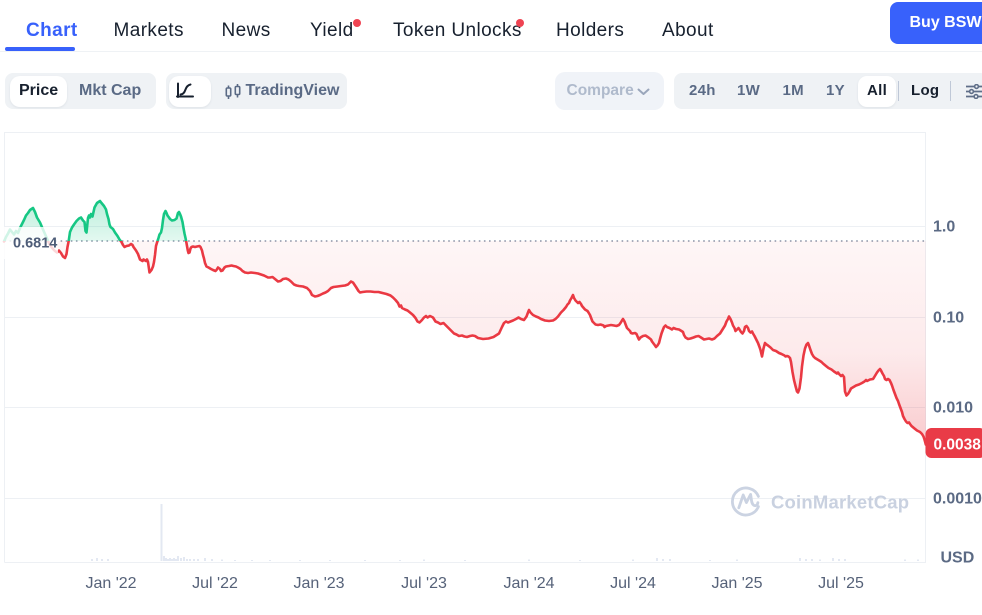  What do you see at coordinates (841, 583) in the screenshot?
I see `svg-text: Jul '25` at bounding box center [841, 583].